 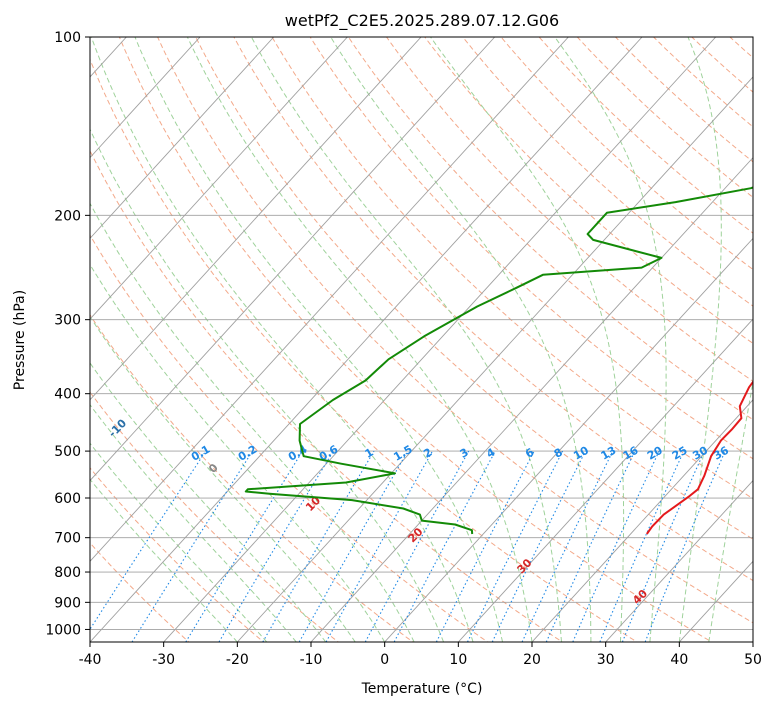 I want to click on y-tick-label: 400, so click(x=67, y=395).